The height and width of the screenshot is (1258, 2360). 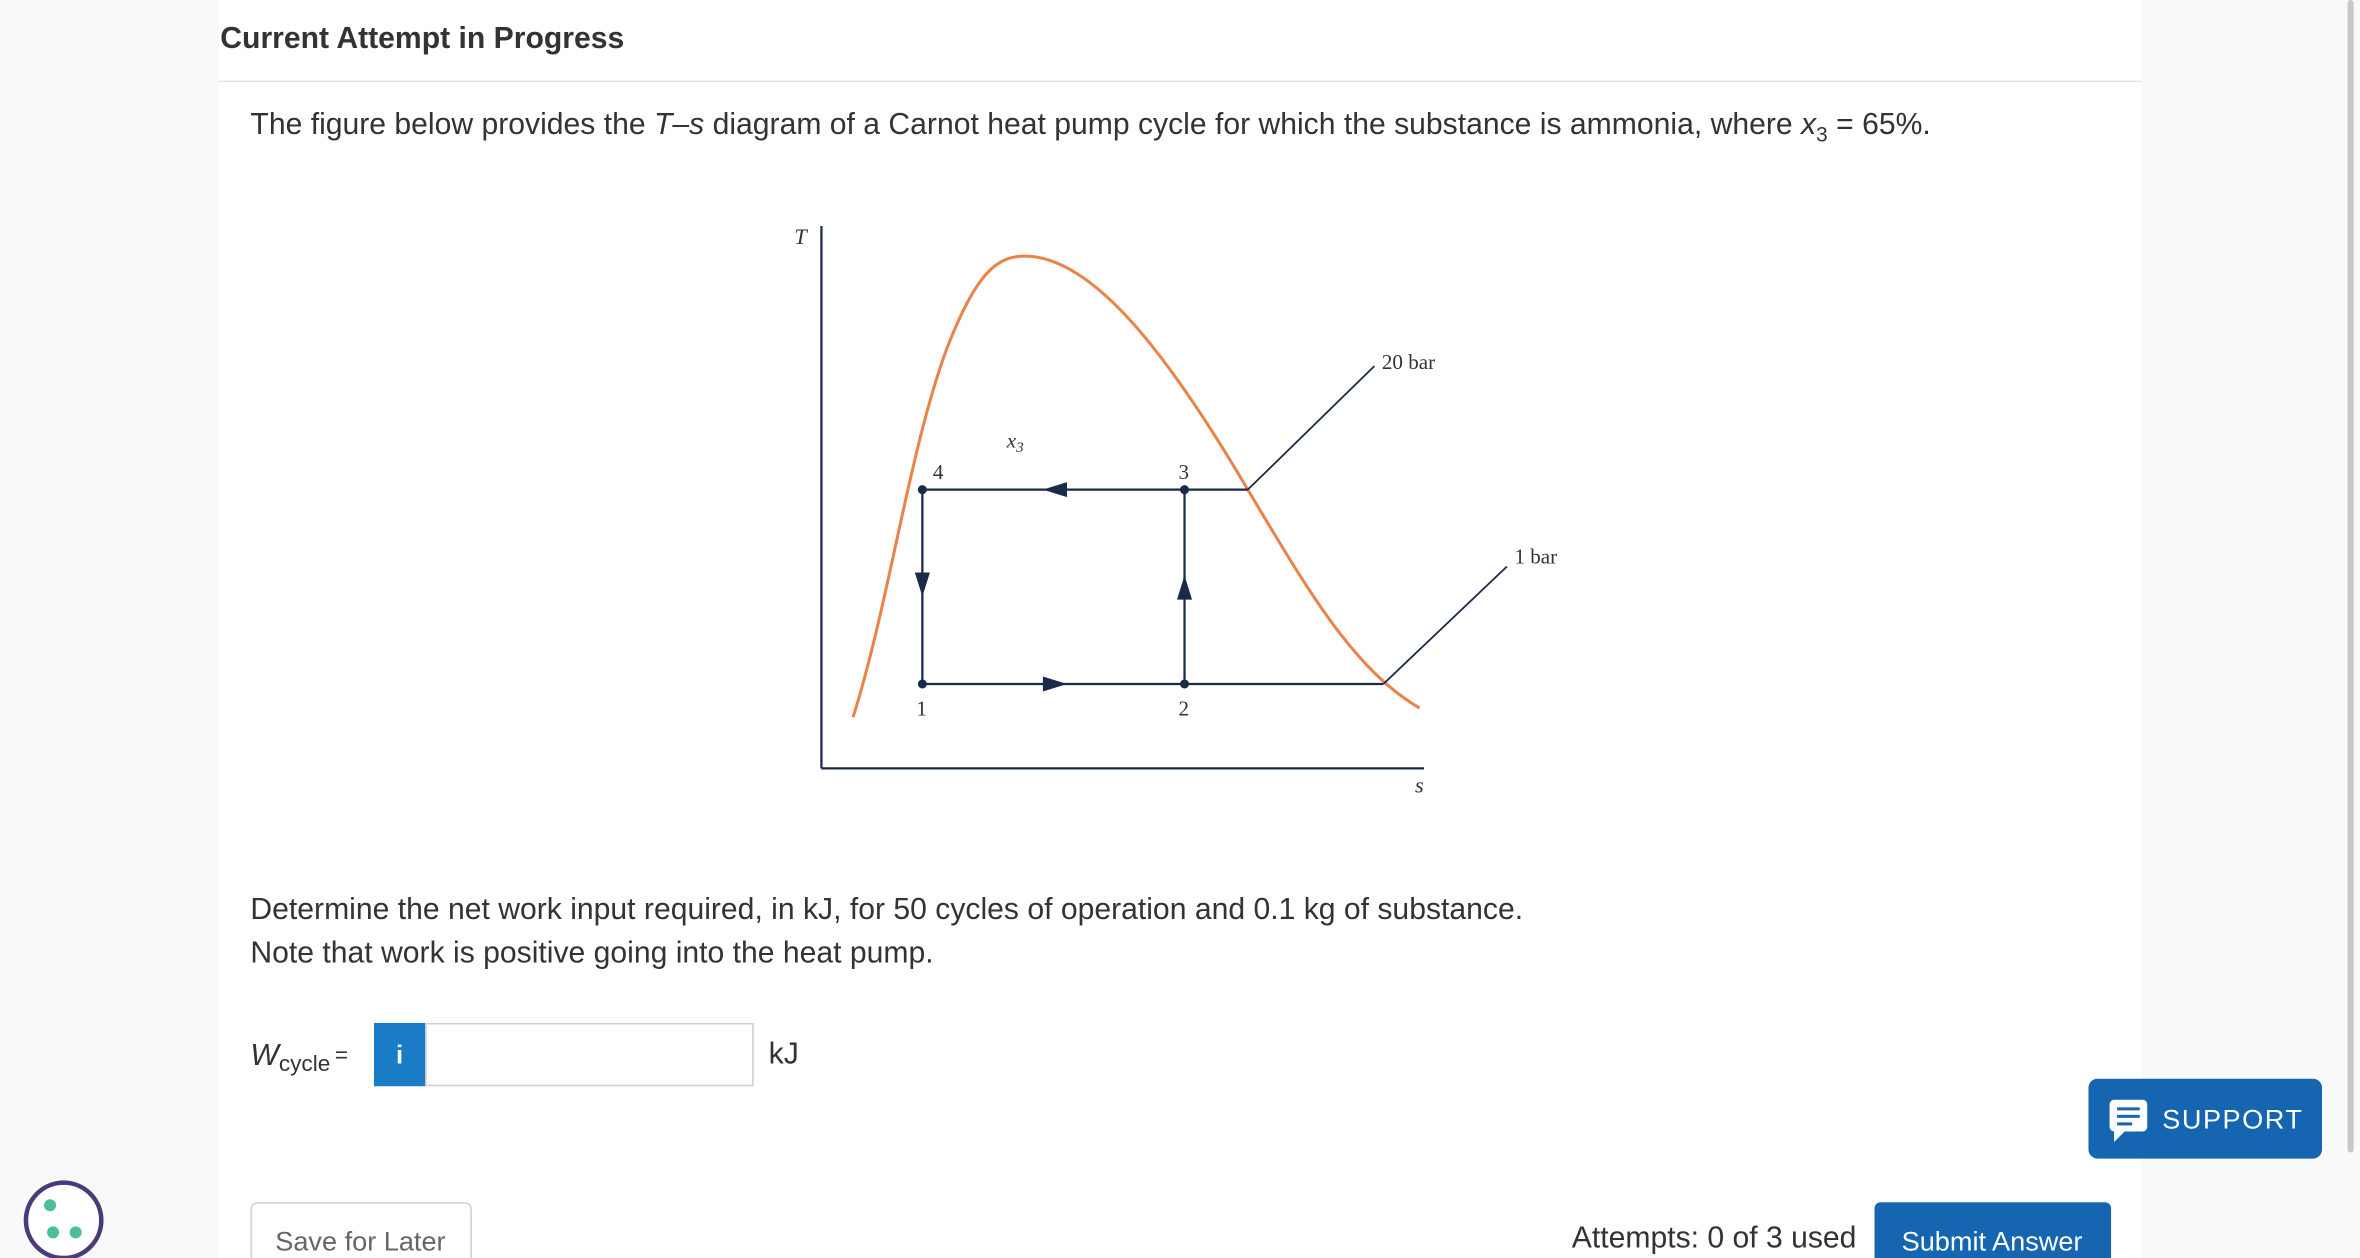 What do you see at coordinates (801, 236) in the screenshot?
I see `axis-label: T` at bounding box center [801, 236].